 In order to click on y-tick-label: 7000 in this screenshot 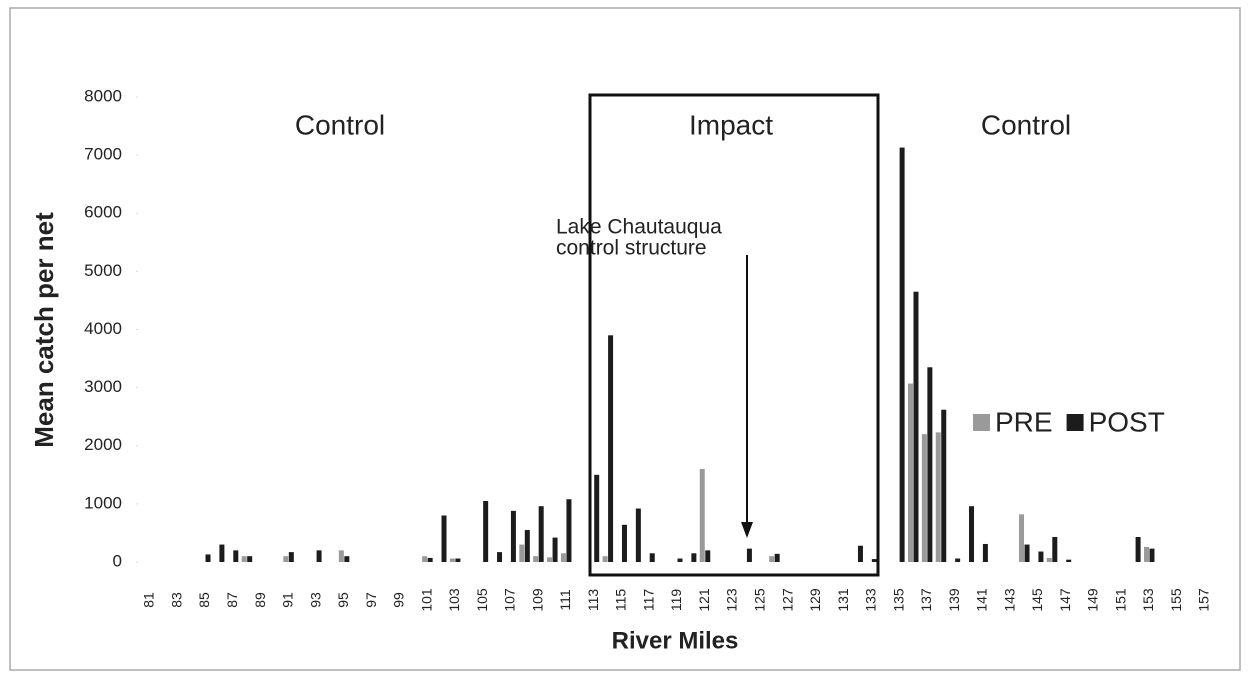, I will do `click(103, 154)`.